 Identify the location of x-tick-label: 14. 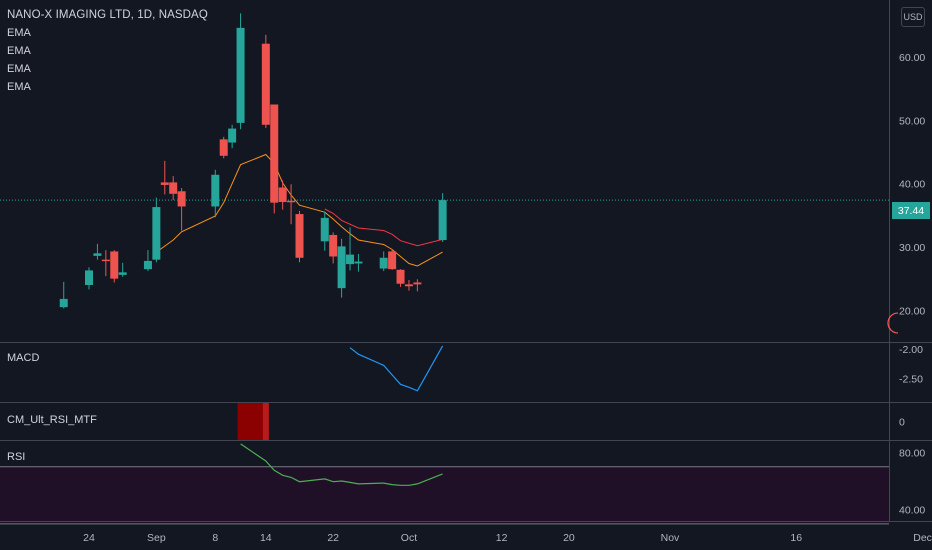
(266, 538).